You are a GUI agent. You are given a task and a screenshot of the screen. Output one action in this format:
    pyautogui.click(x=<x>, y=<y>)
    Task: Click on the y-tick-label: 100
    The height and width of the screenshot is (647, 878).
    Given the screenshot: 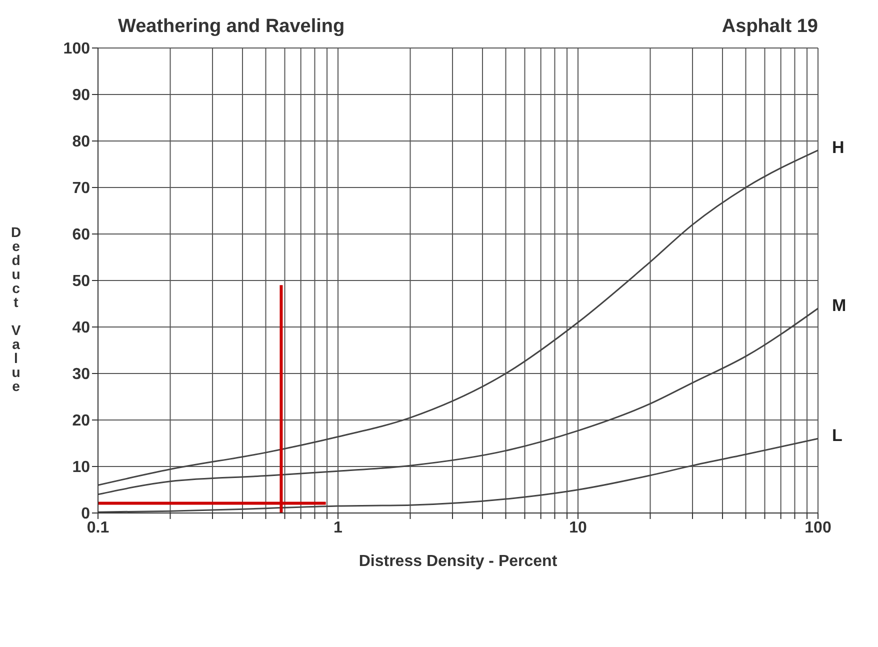 What is the action you would take?
    pyautogui.click(x=76, y=49)
    